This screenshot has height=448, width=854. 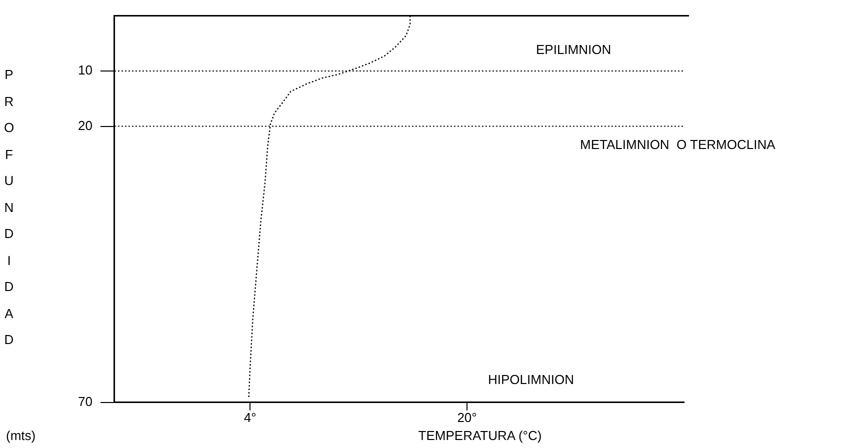 I want to click on x-tick-label: 4°, so click(x=250, y=417).